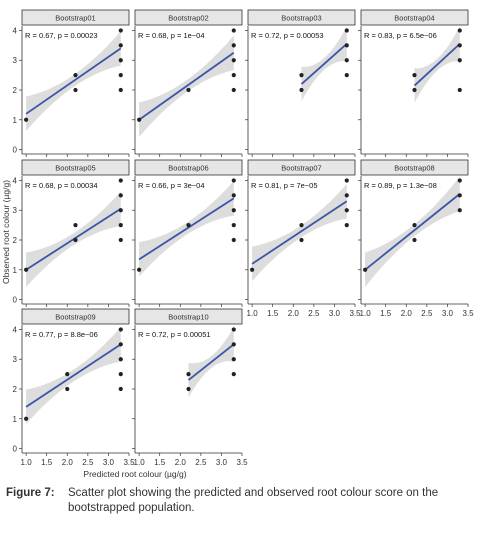 The width and height of the screenshot is (480, 536). I want to click on facet-strip-label: Bootstrap05, so click(75, 168).